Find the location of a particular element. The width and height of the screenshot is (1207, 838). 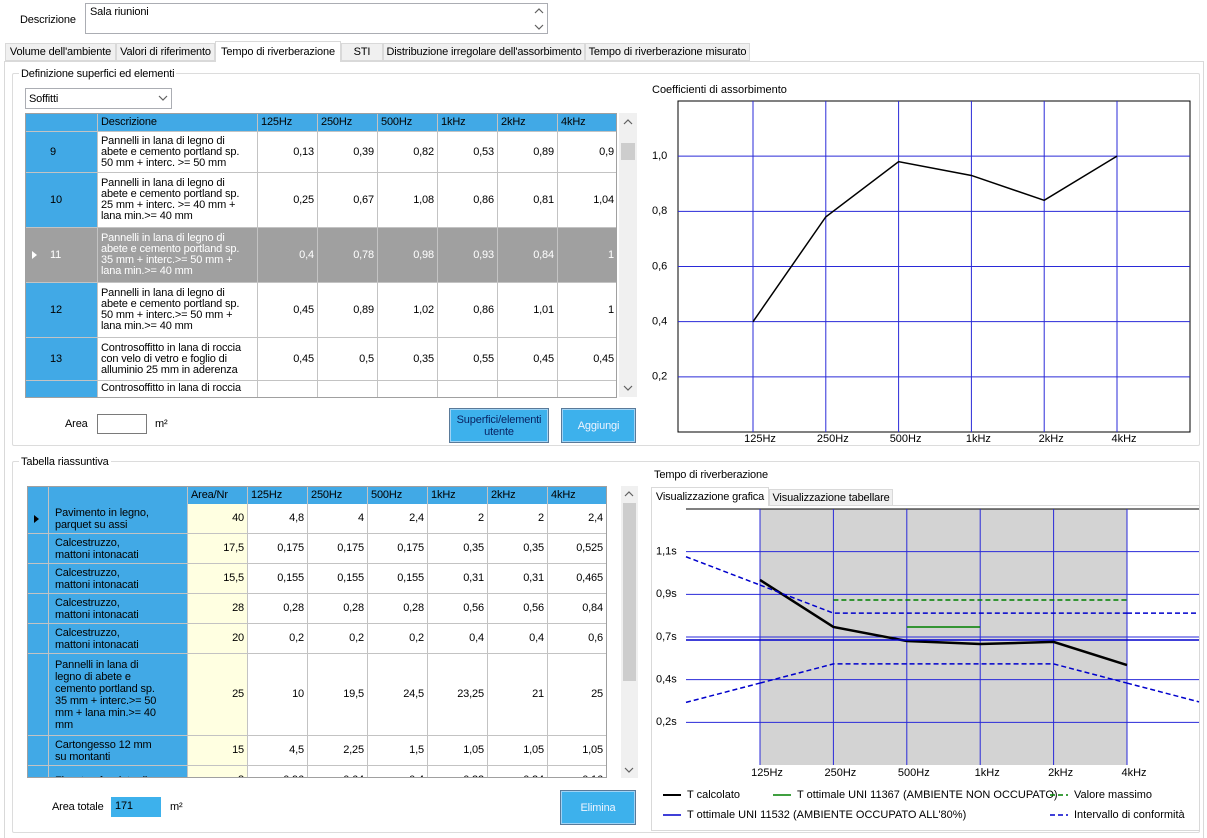

area-input is located at coordinates (122, 424).